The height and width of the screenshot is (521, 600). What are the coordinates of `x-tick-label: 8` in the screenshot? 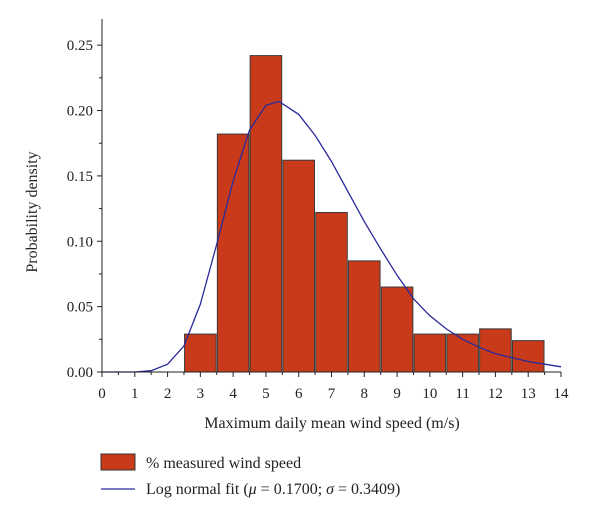 It's located at (365, 394).